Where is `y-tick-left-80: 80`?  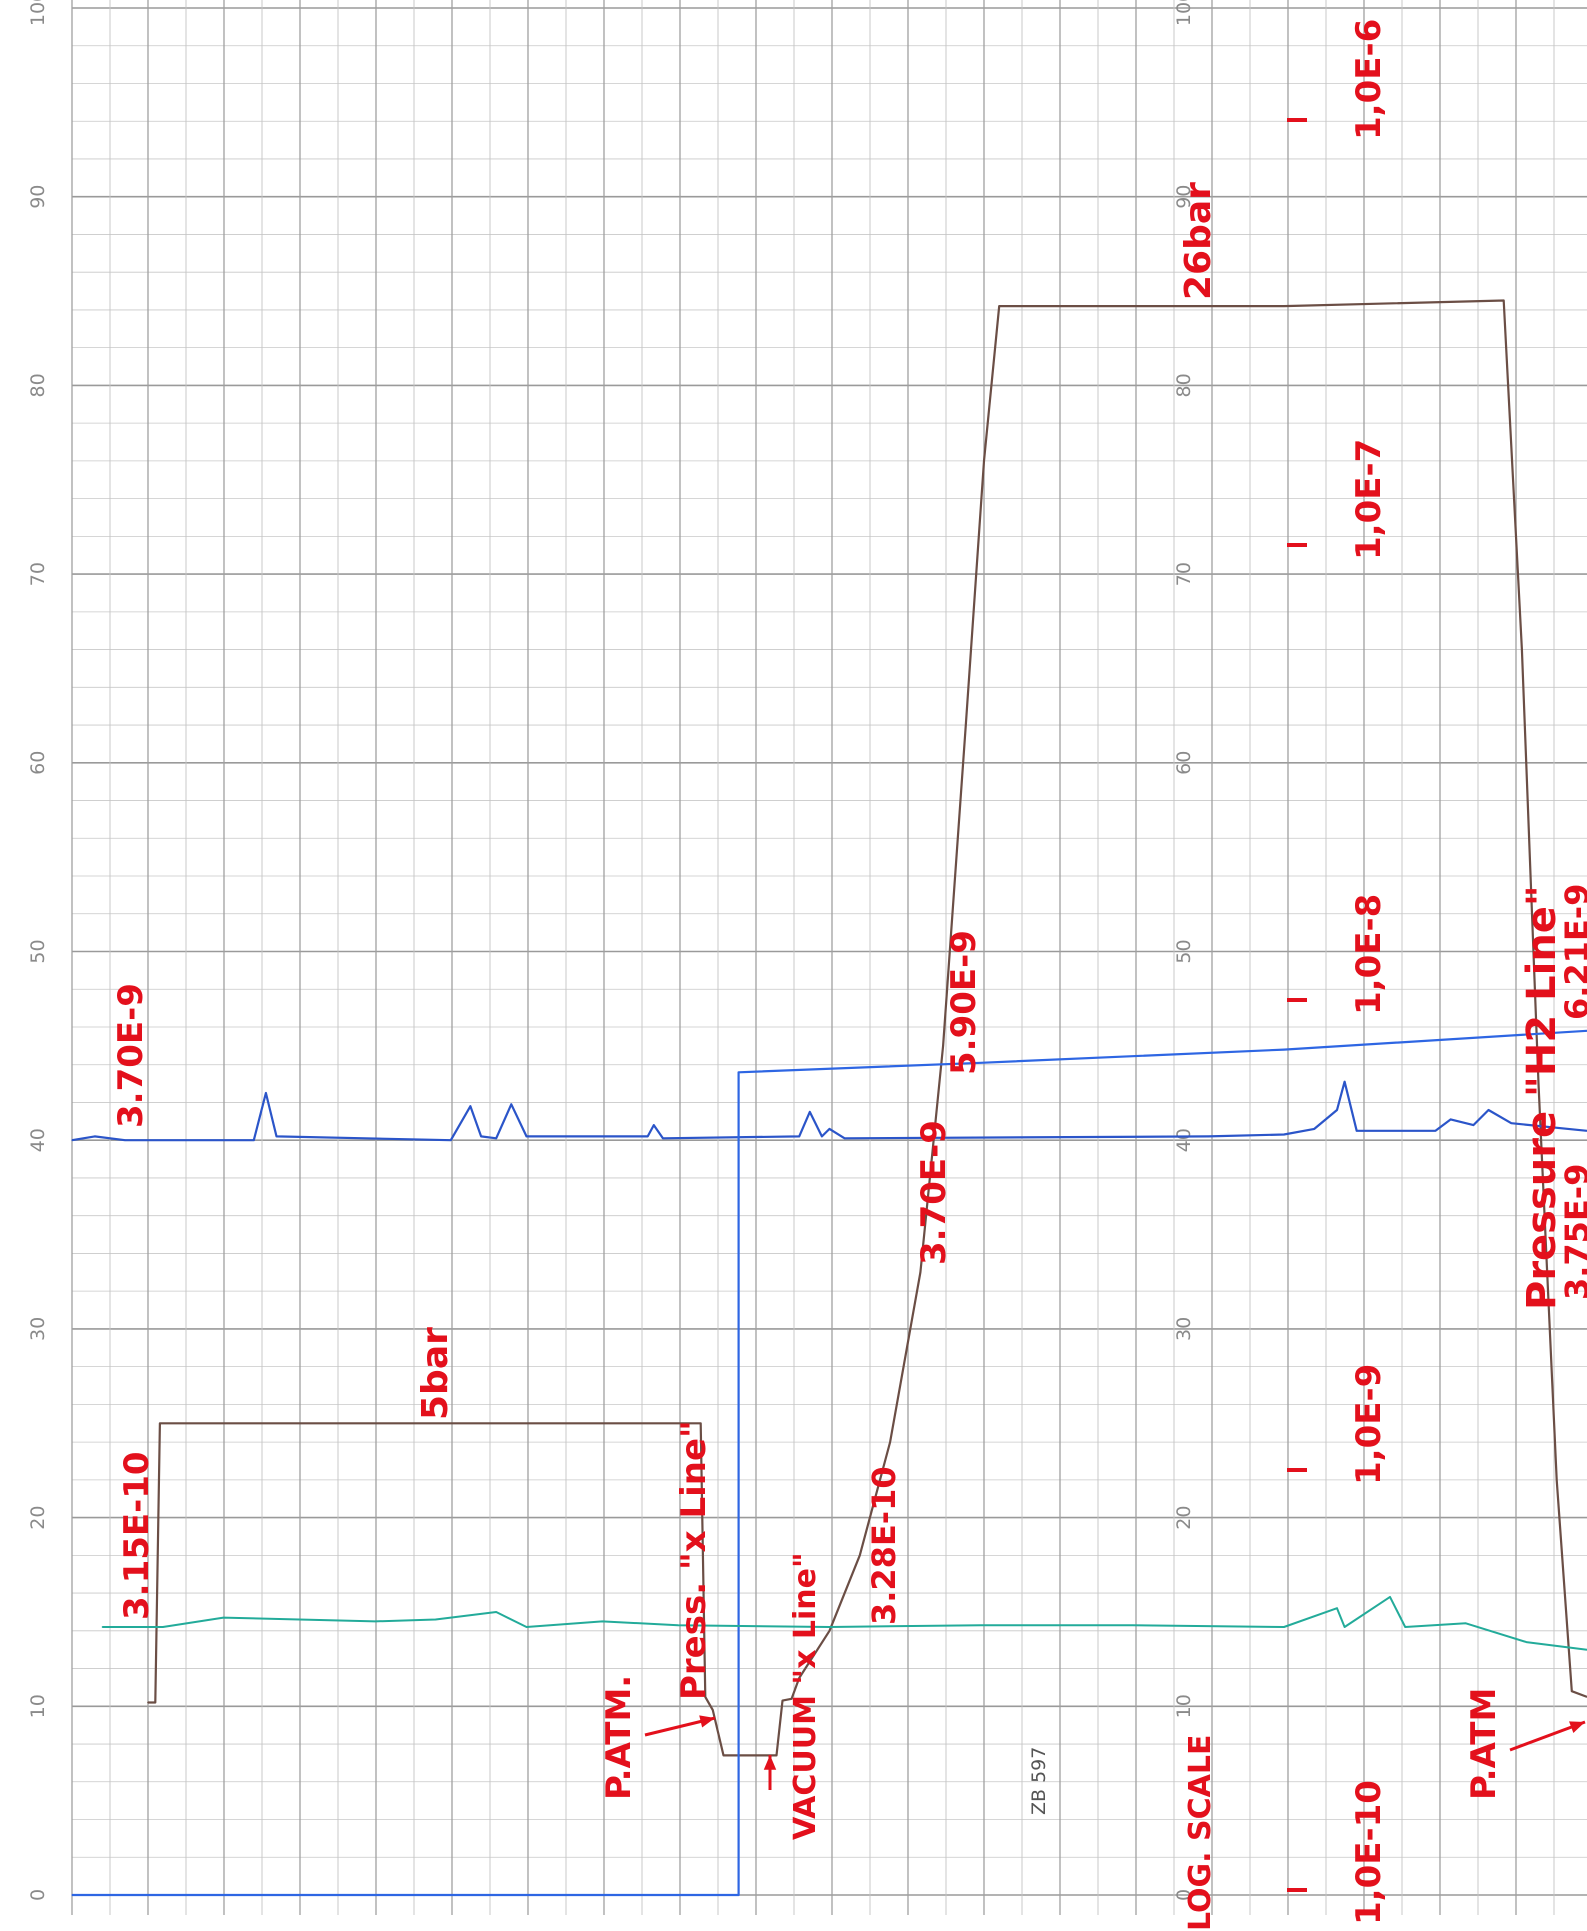
y-tick-left-80: 80 is located at coordinates (38, 385).